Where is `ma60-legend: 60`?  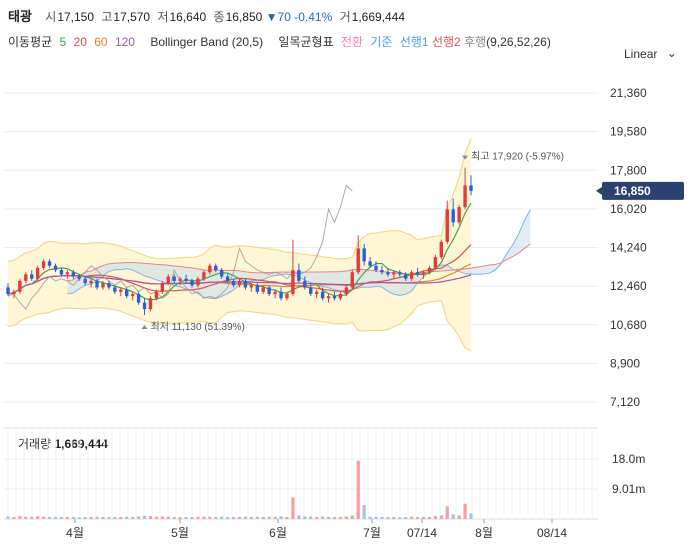 ma60-legend: 60 is located at coordinates (101, 42).